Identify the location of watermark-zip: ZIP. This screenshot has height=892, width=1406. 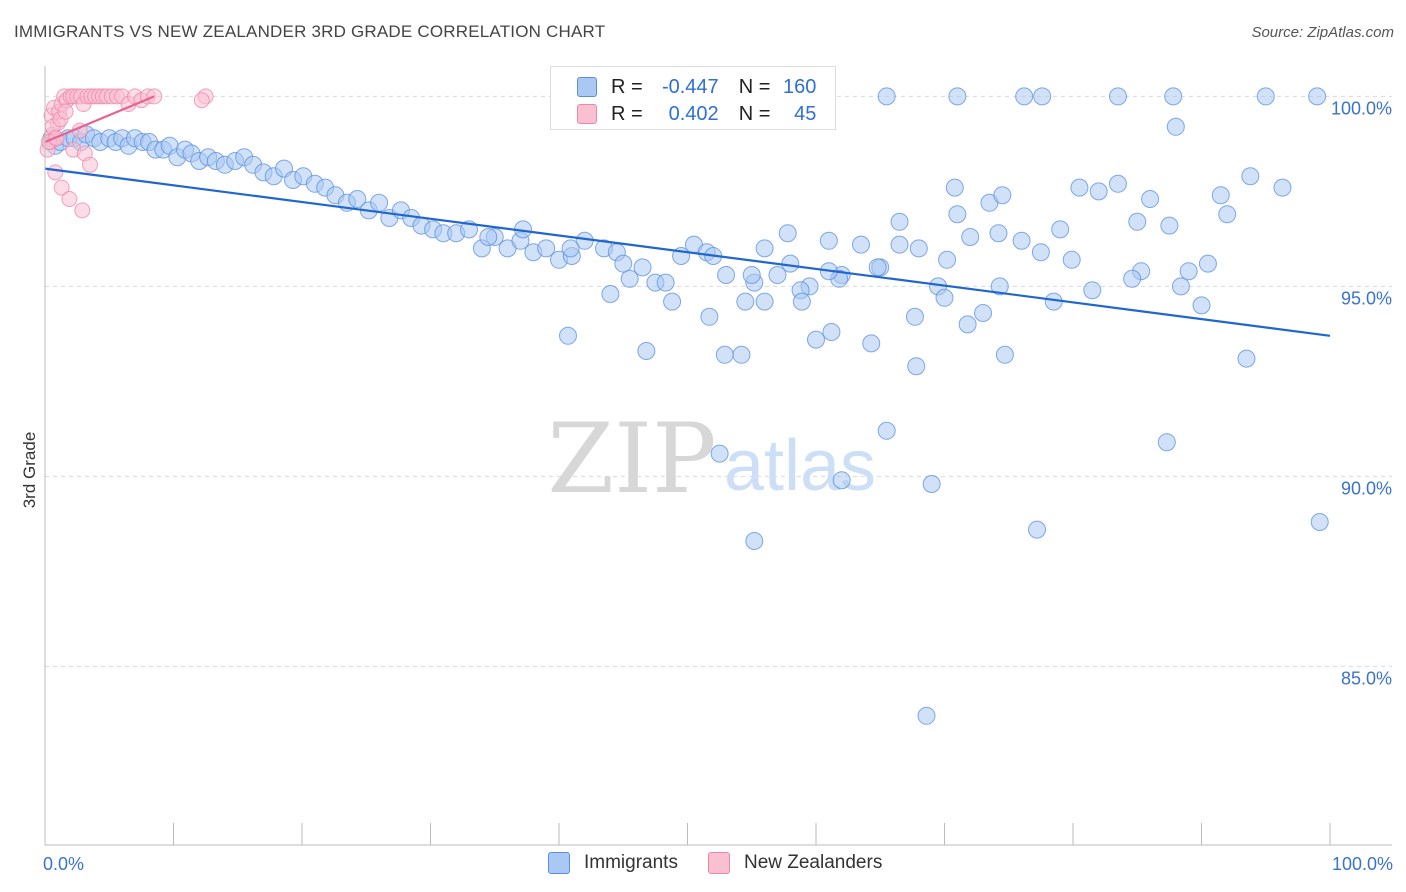
(631, 459).